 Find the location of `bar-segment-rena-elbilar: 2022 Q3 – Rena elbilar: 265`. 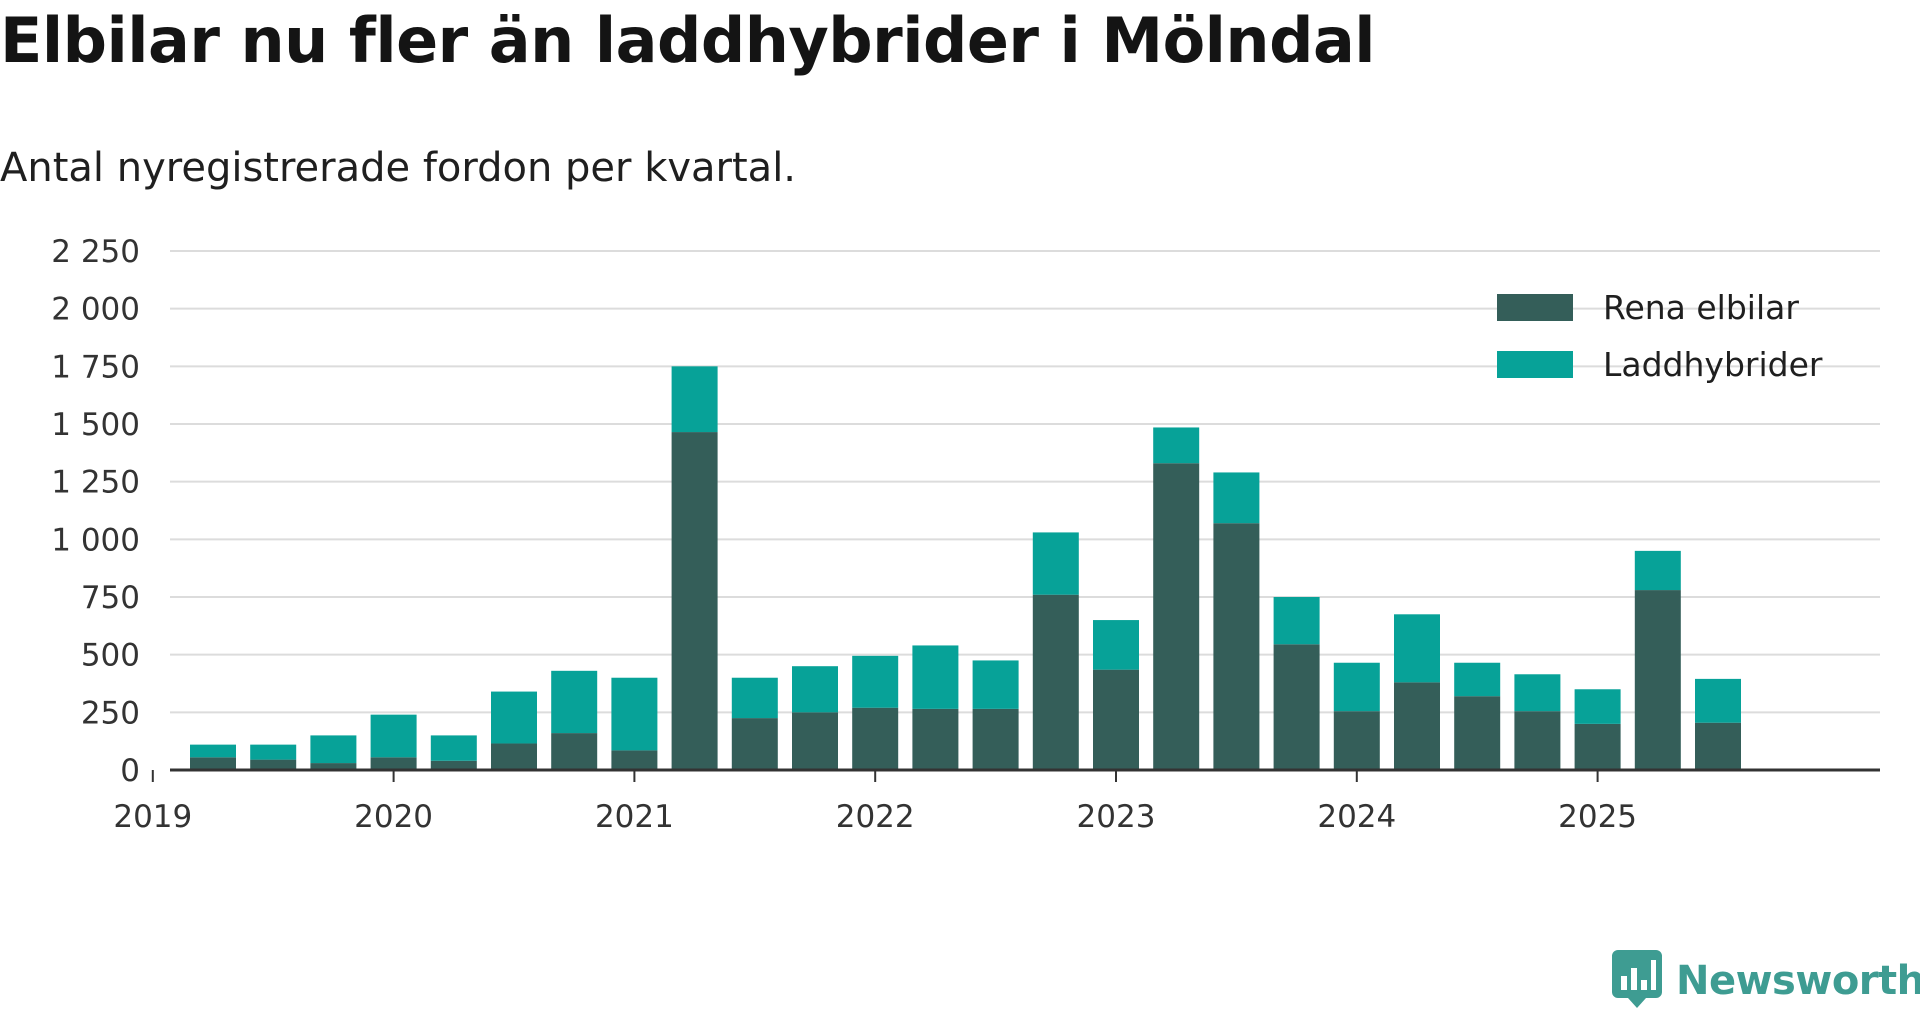

bar-segment-rena-elbilar: 2022 Q3 – Rena elbilar: 265 is located at coordinates (995, 739).